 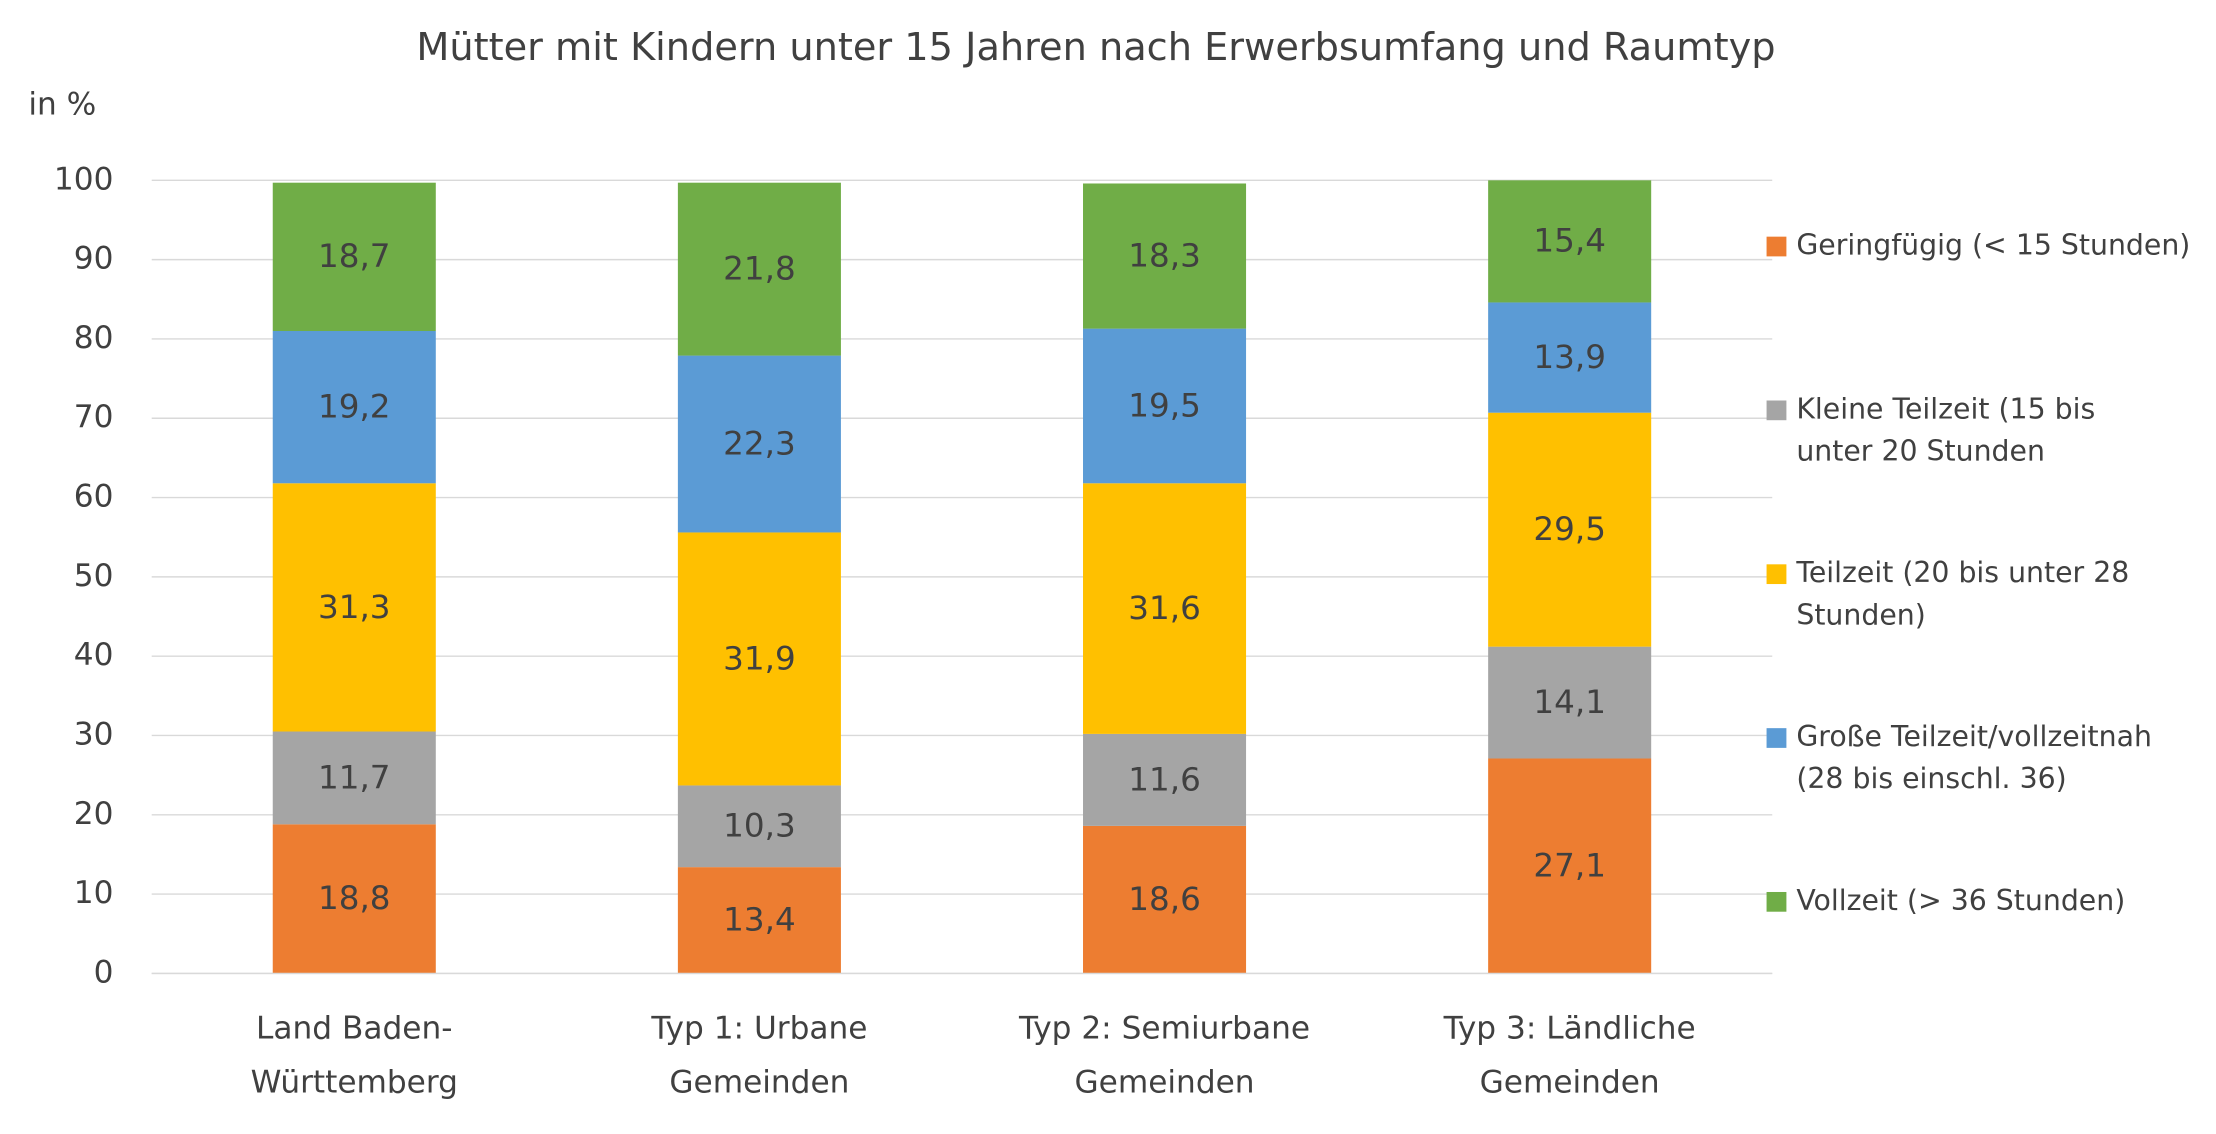 I want to click on data-label: 27,1, so click(x=1569, y=865).